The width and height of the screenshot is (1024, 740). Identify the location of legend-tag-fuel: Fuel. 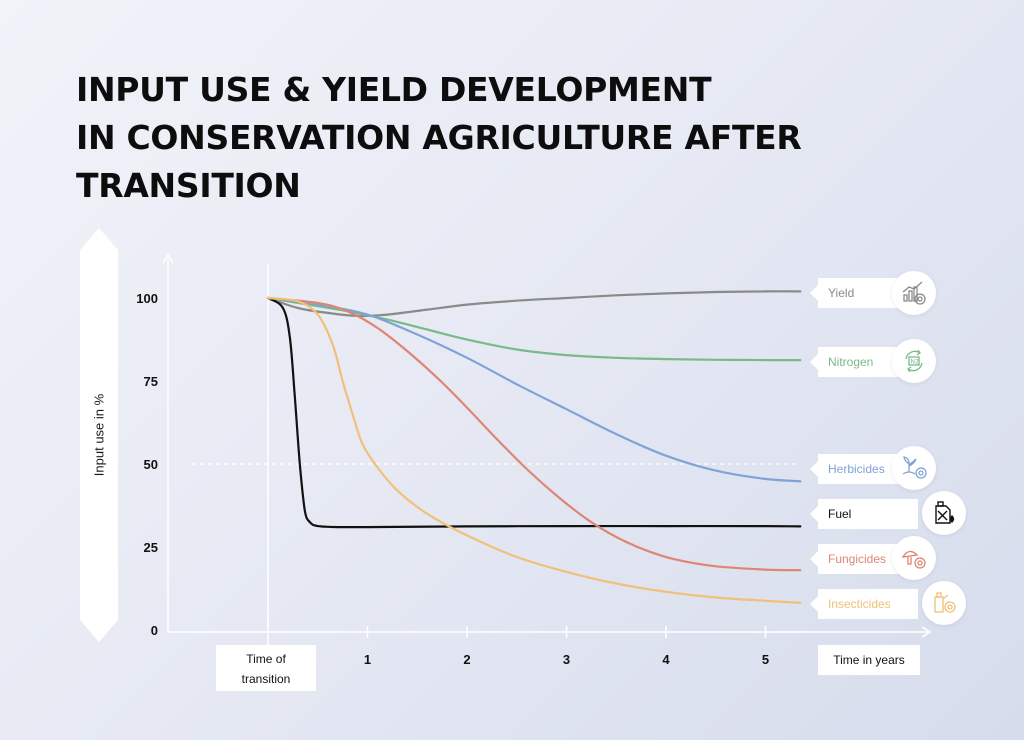
(864, 514).